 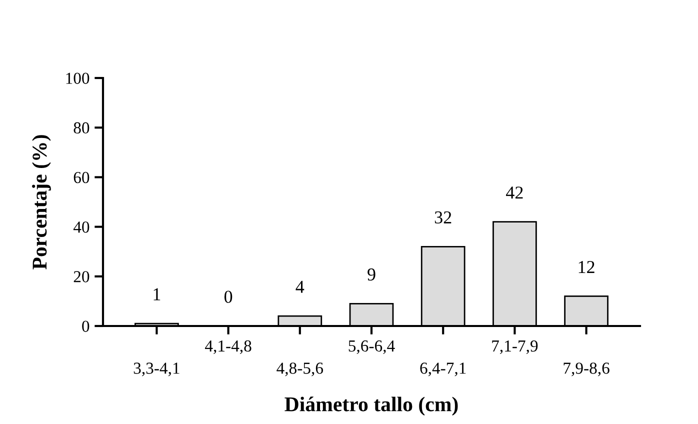 I want to click on data-label: 0, so click(x=228, y=296).